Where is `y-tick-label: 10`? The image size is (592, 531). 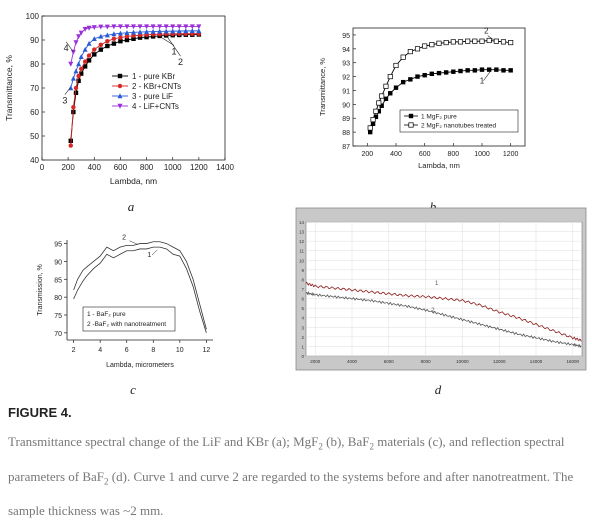 y-tick-label: 10 is located at coordinates (302, 260).